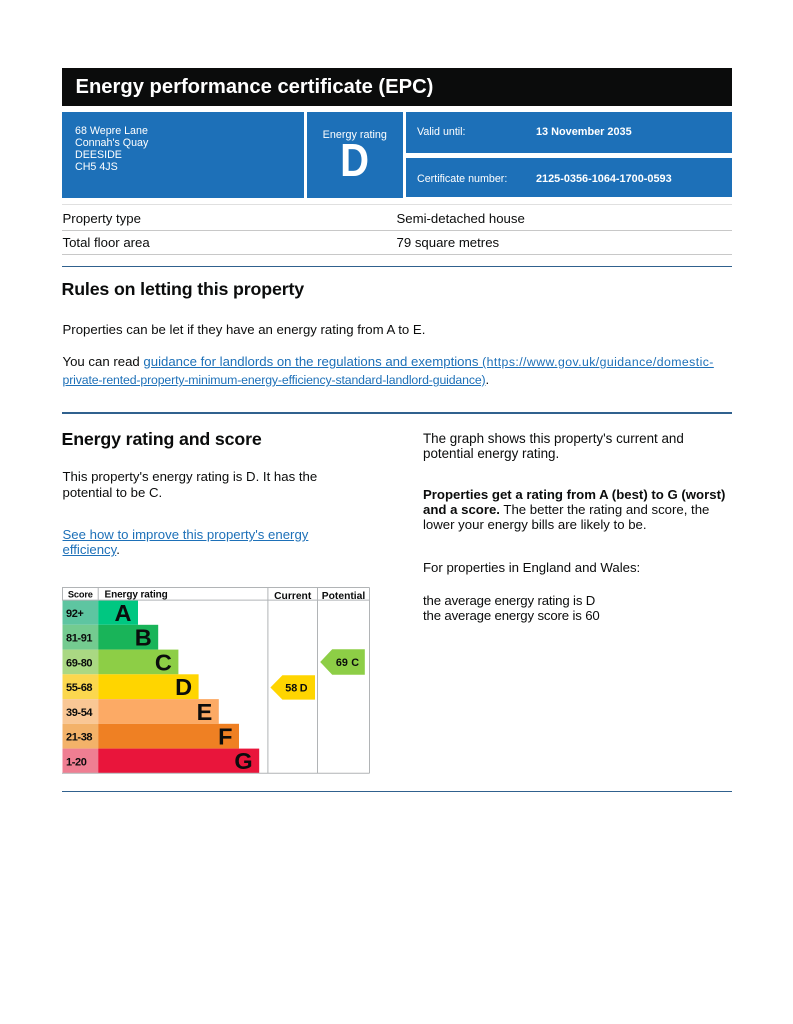 Image resolution: width=793 pixels, height=1024 pixels. I want to click on svg-text: F, so click(225, 737).